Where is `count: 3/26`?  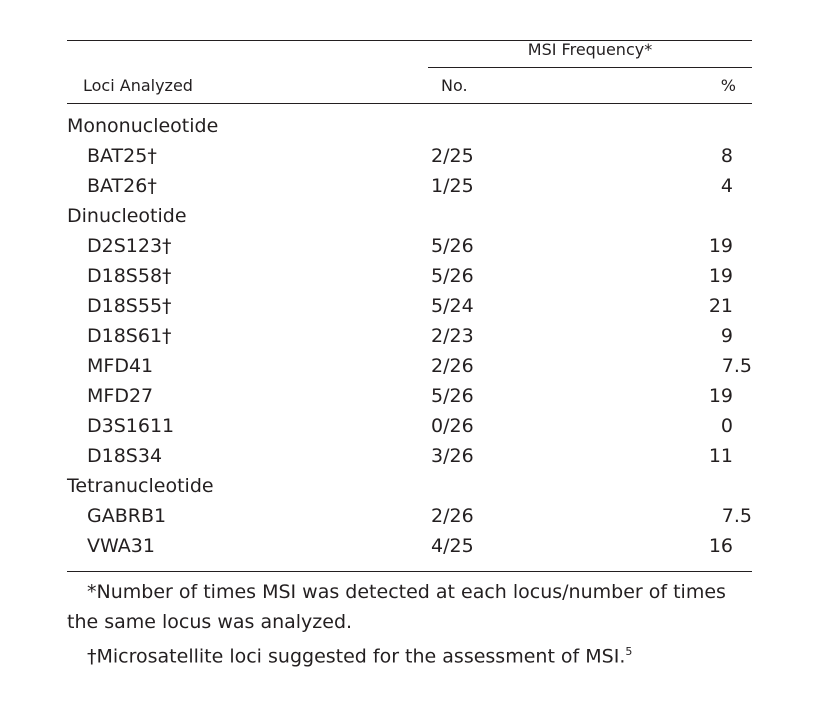
count: 3/26 is located at coordinates (452, 456).